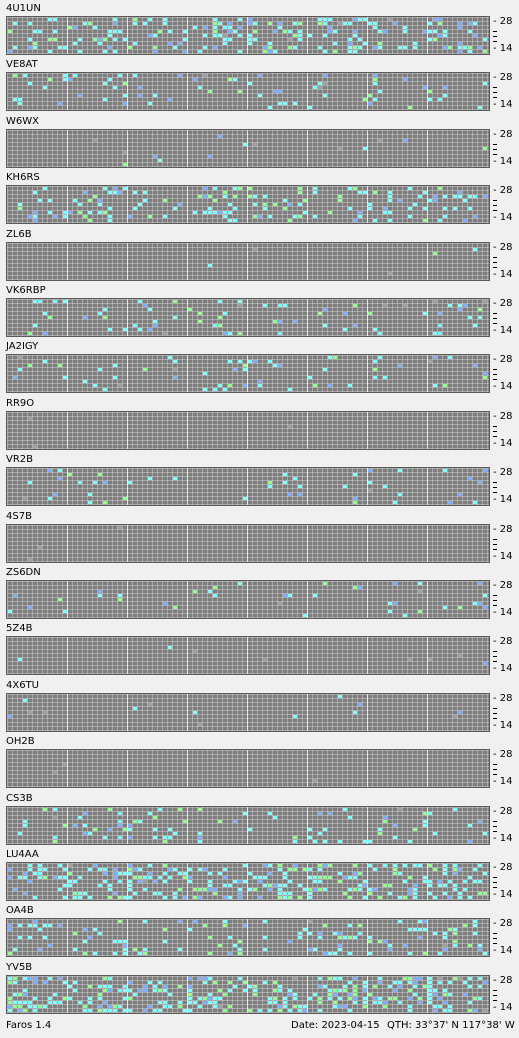 The width and height of the screenshot is (519, 1038). What do you see at coordinates (503, 894) in the screenshot?
I see `band-label-bottom: - 14` at bounding box center [503, 894].